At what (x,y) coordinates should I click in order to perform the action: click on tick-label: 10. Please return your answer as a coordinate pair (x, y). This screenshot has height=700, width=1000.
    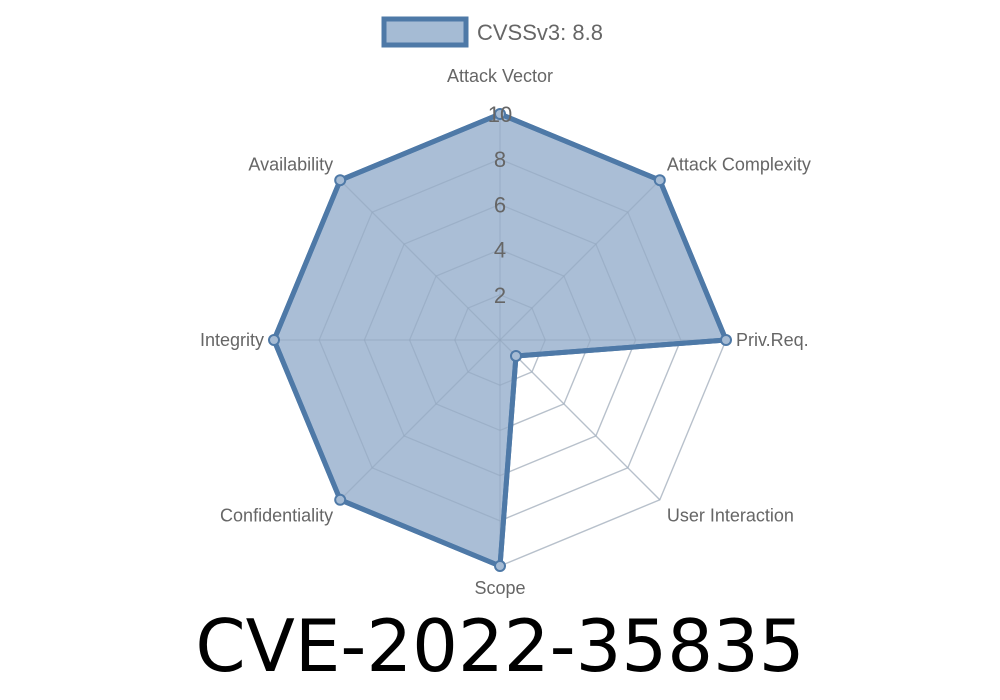
    Looking at the image, I should click on (500, 114).